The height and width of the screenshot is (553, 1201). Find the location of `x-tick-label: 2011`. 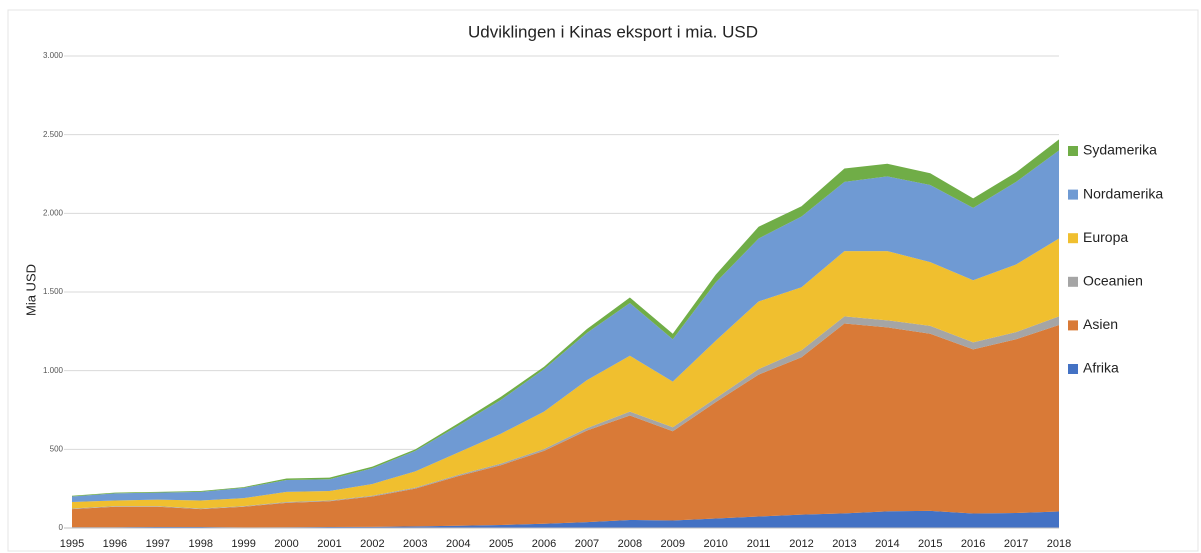

x-tick-label: 2011 is located at coordinates (759, 544).